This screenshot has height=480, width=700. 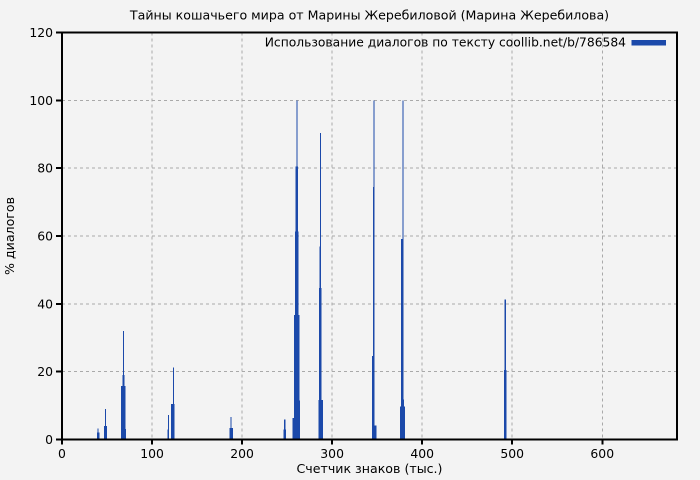 I want to click on y-tick-label-20: 20, so click(x=45, y=371).